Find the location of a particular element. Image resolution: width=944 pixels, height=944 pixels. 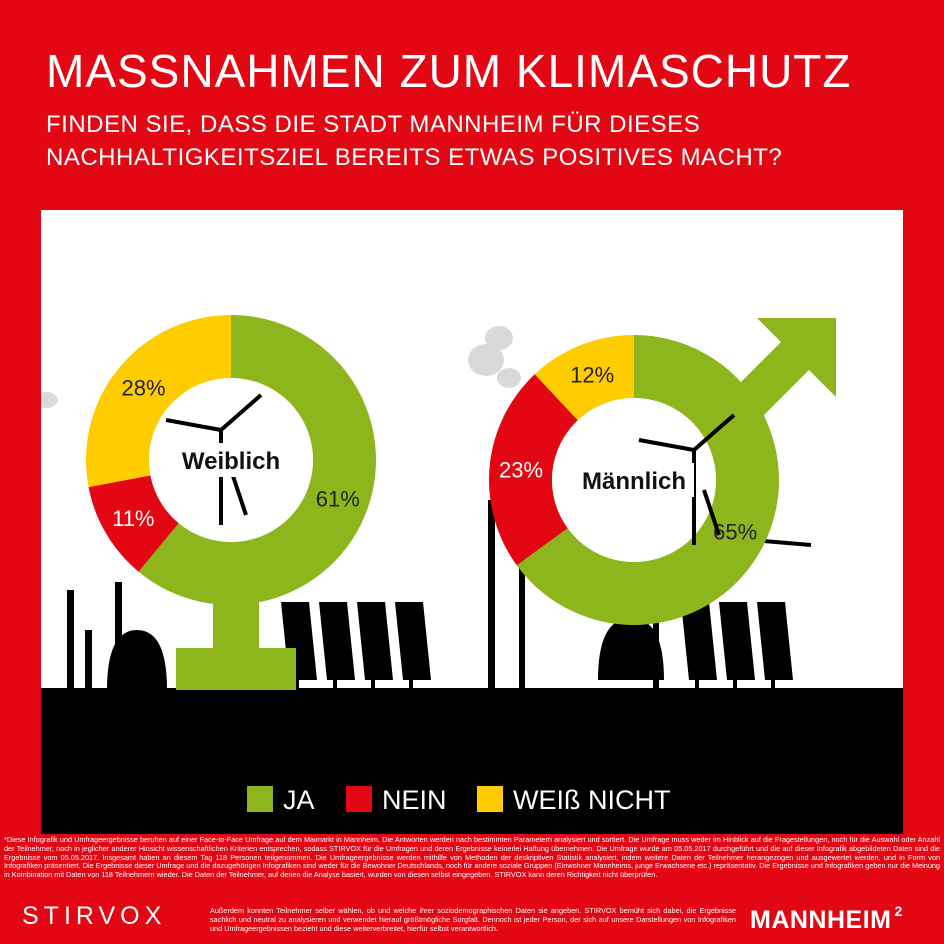

legend-swatch-ja is located at coordinates (260, 799).